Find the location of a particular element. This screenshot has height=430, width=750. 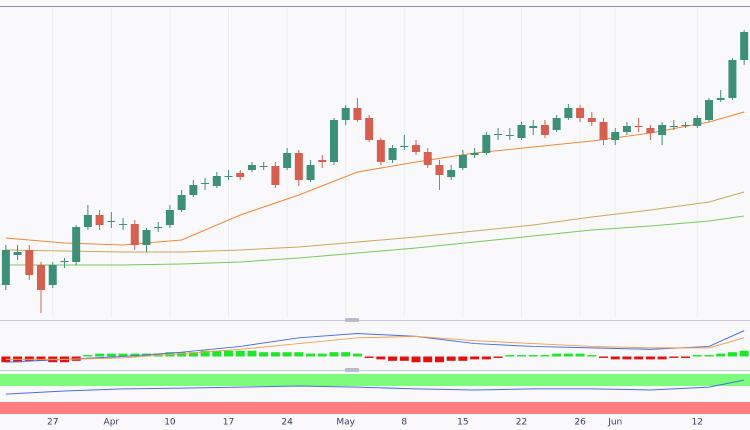

x-tick-label: Apr is located at coordinates (112, 423).